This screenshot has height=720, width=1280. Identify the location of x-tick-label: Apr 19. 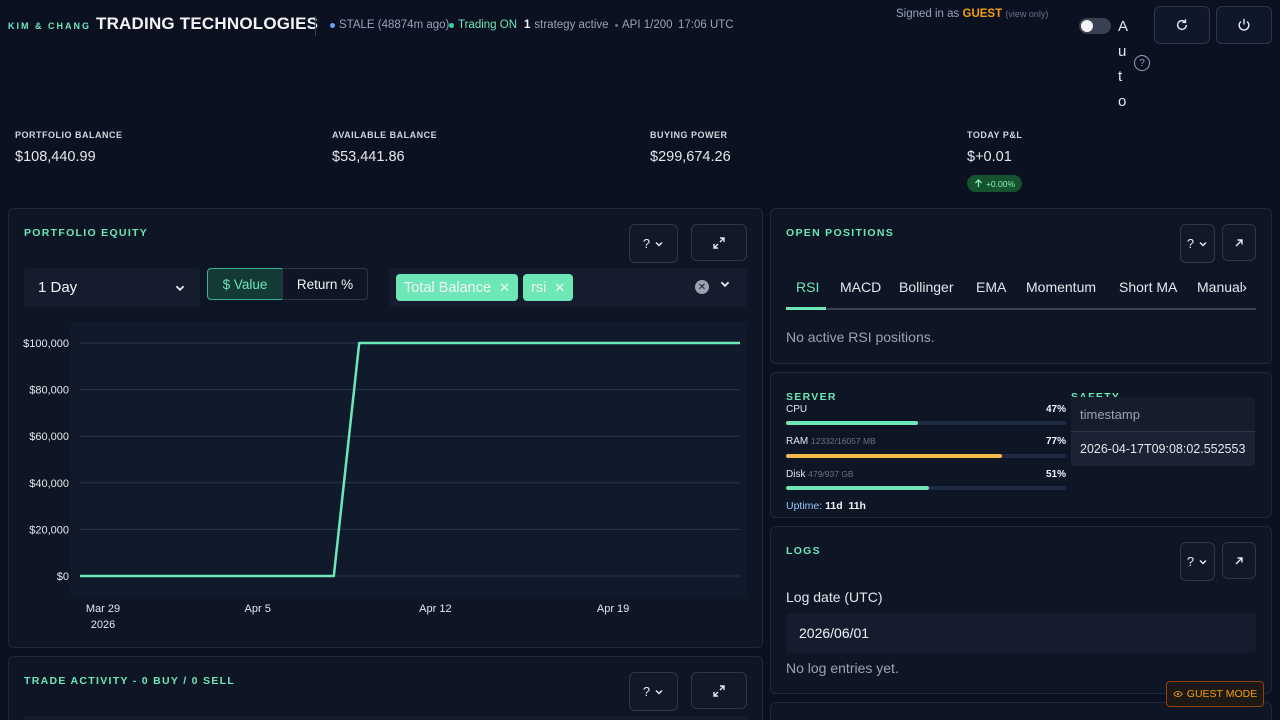
(613, 609).